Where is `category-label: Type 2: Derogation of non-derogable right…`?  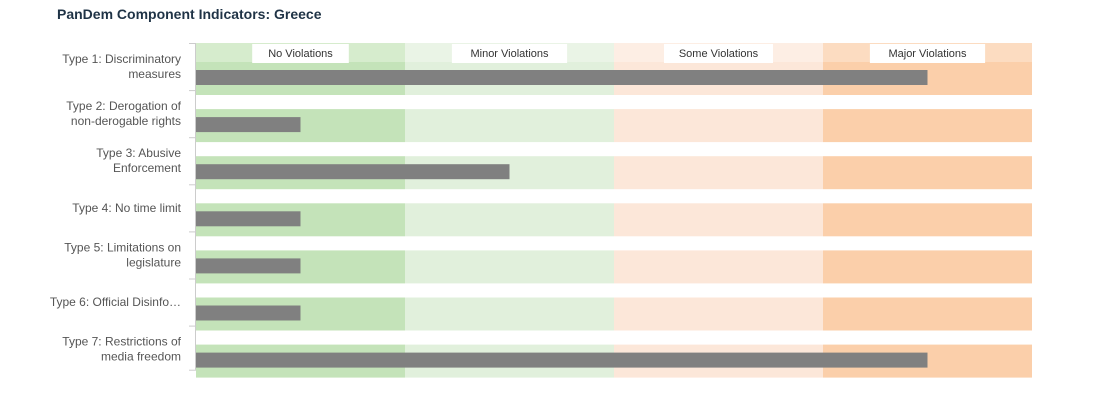 category-label: Type 2: Derogation of non-derogable right… is located at coordinates (123, 113).